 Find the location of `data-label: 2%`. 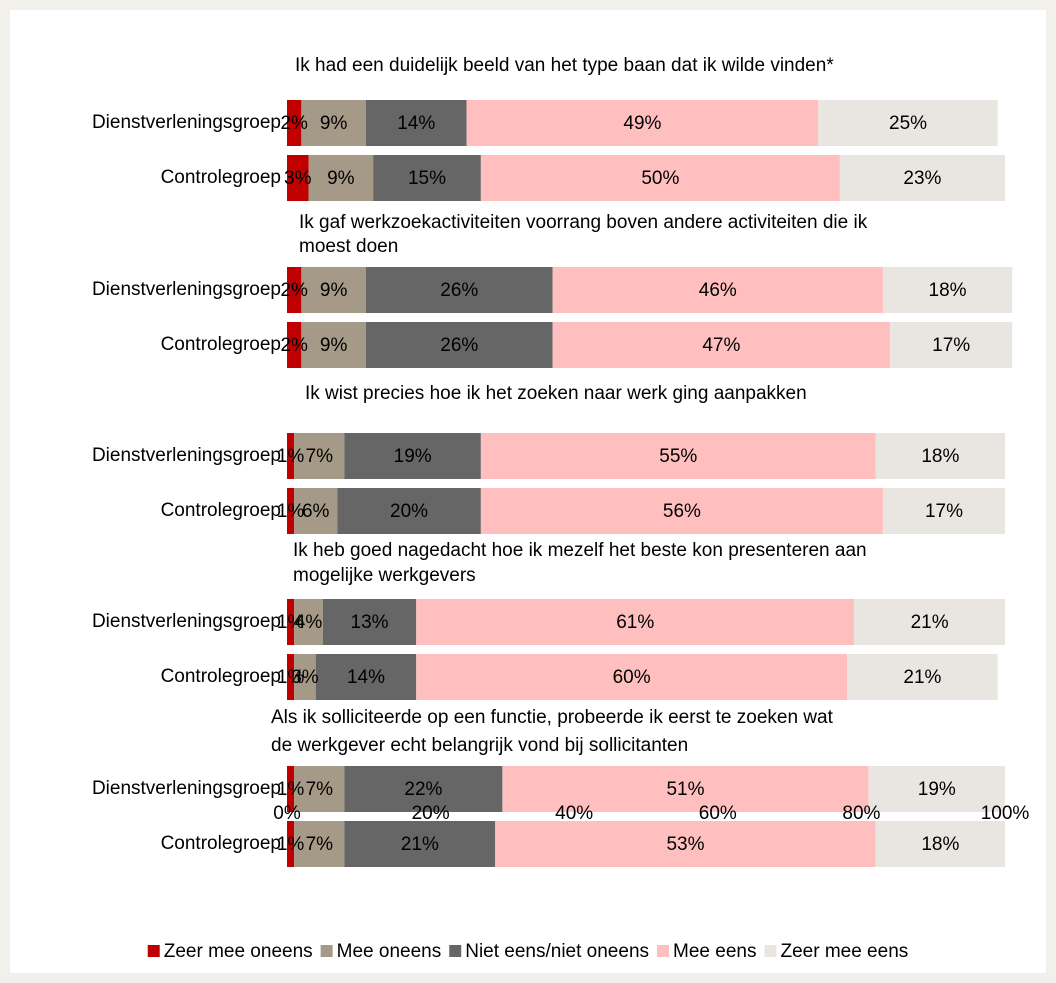

data-label: 2% is located at coordinates (294, 123).